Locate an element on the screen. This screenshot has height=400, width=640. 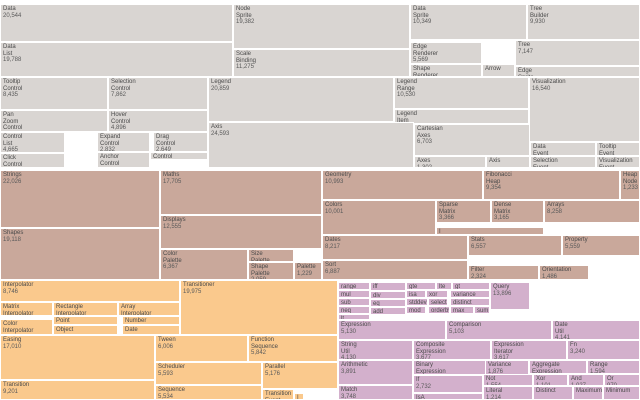
treemap-cell: Comparison 5,103 is located at coordinates (499, 330).